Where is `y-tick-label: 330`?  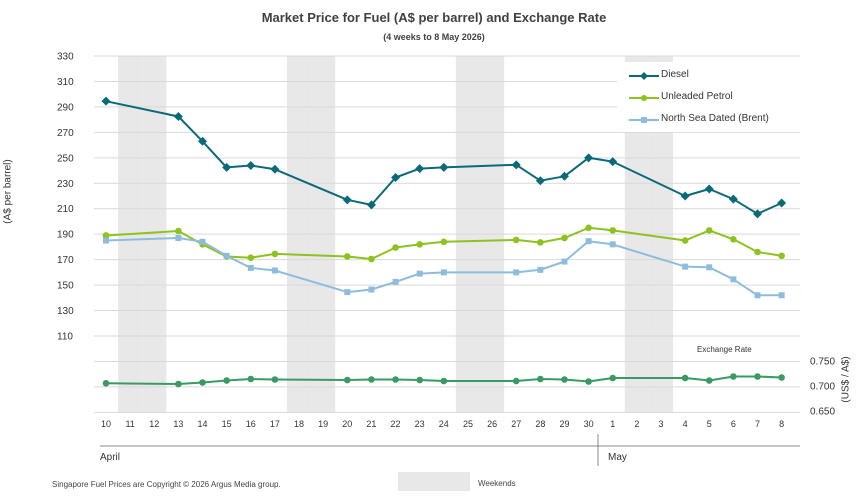 y-tick-label: 330 is located at coordinates (65, 57).